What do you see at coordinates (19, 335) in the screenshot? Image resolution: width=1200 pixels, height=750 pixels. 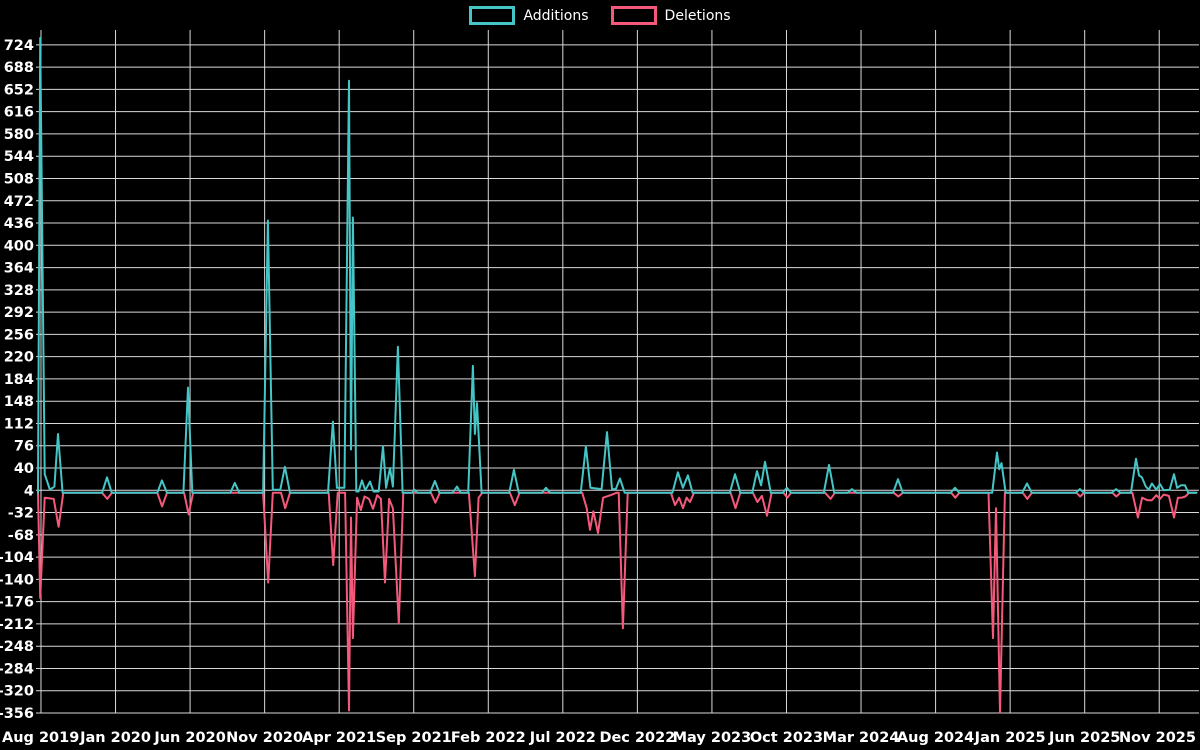 I see `y-tick-label: 256` at bounding box center [19, 335].